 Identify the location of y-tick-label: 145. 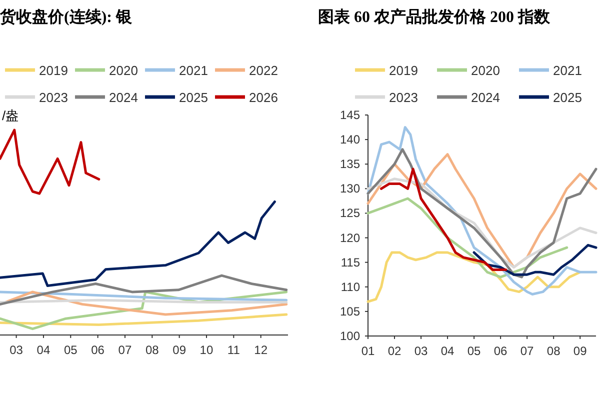
(350, 115).